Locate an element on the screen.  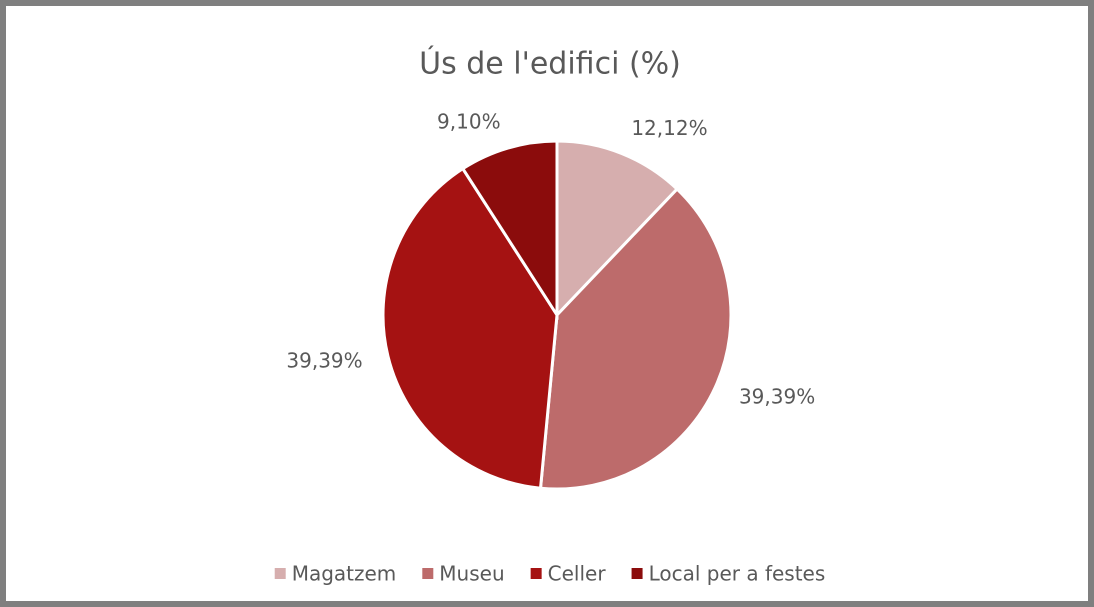
legend-label: Magatzem is located at coordinates (344, 574).